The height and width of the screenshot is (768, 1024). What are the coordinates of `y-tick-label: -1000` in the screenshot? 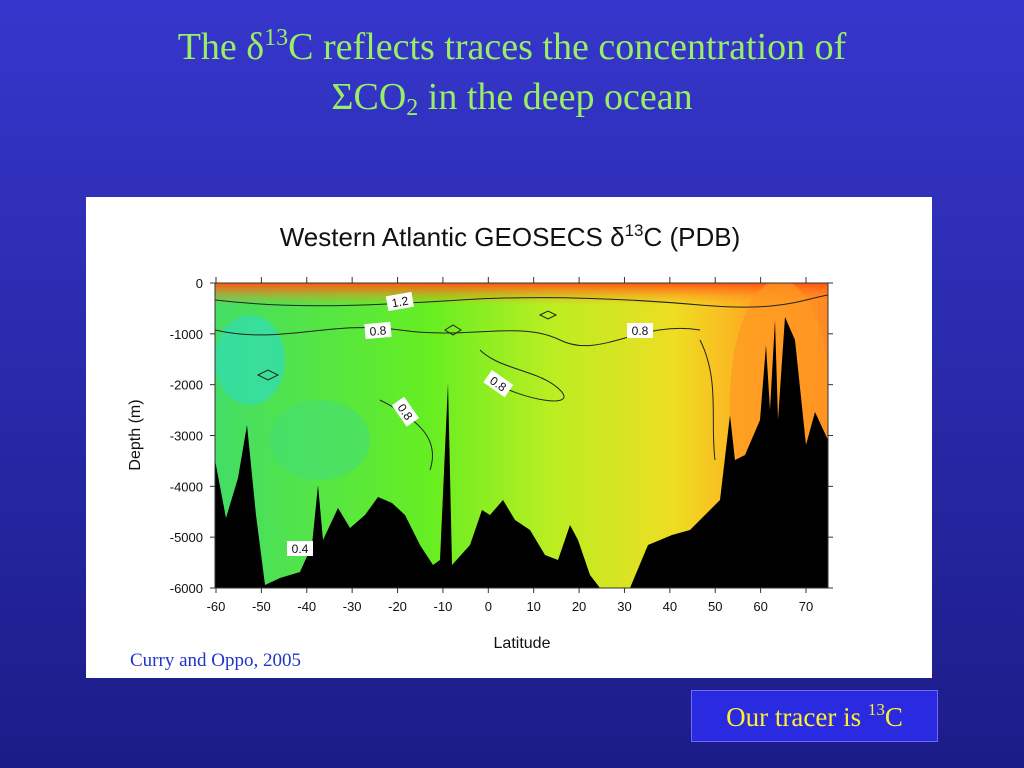 It's located at (186, 334).